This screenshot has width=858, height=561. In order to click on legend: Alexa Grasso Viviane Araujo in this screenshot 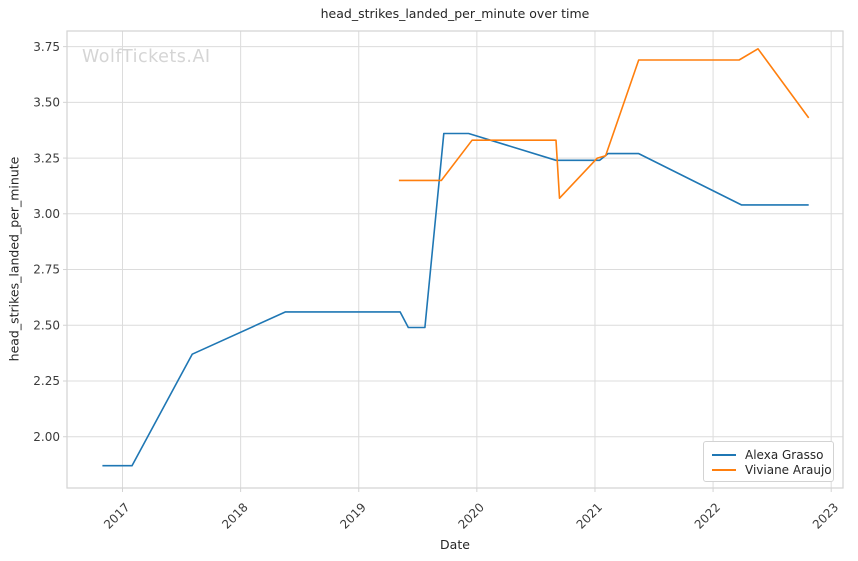, I will do `click(768, 461)`.